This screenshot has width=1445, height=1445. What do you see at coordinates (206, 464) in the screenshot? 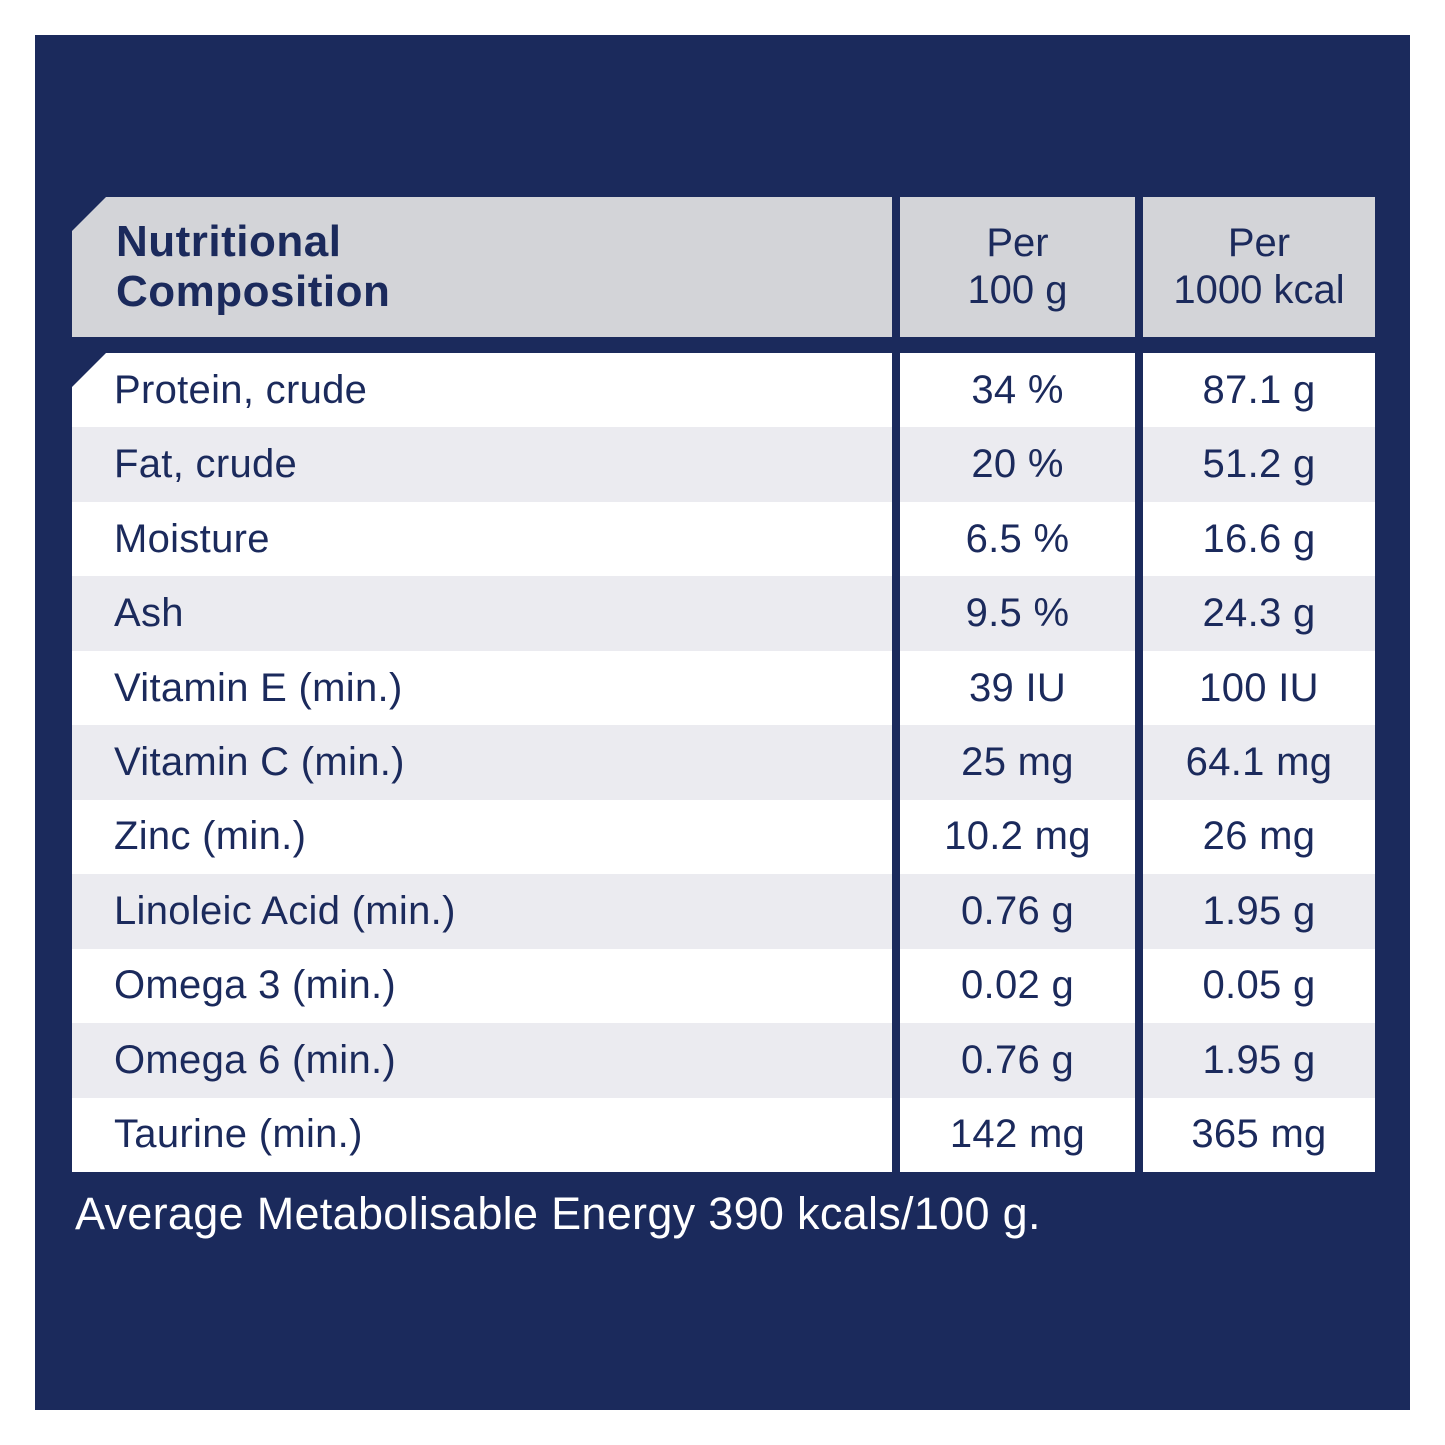
I see `row-label: Fat, crude` at bounding box center [206, 464].